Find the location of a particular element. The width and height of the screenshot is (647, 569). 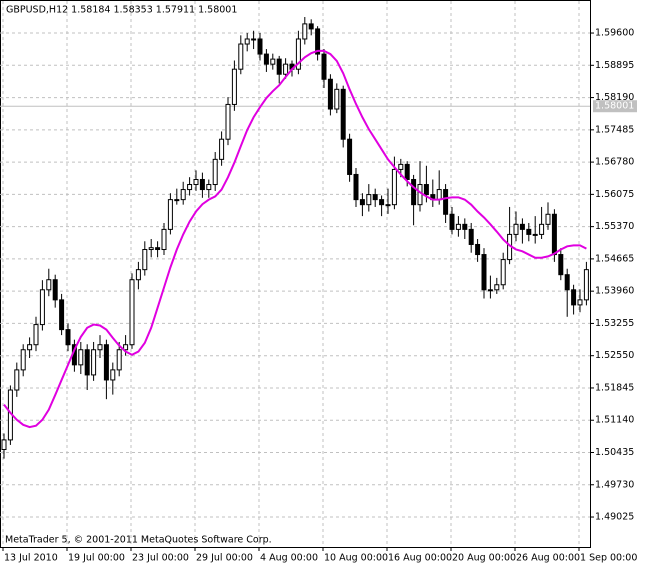

x-tick-label: 29 Jul 00:00 is located at coordinates (224, 558).